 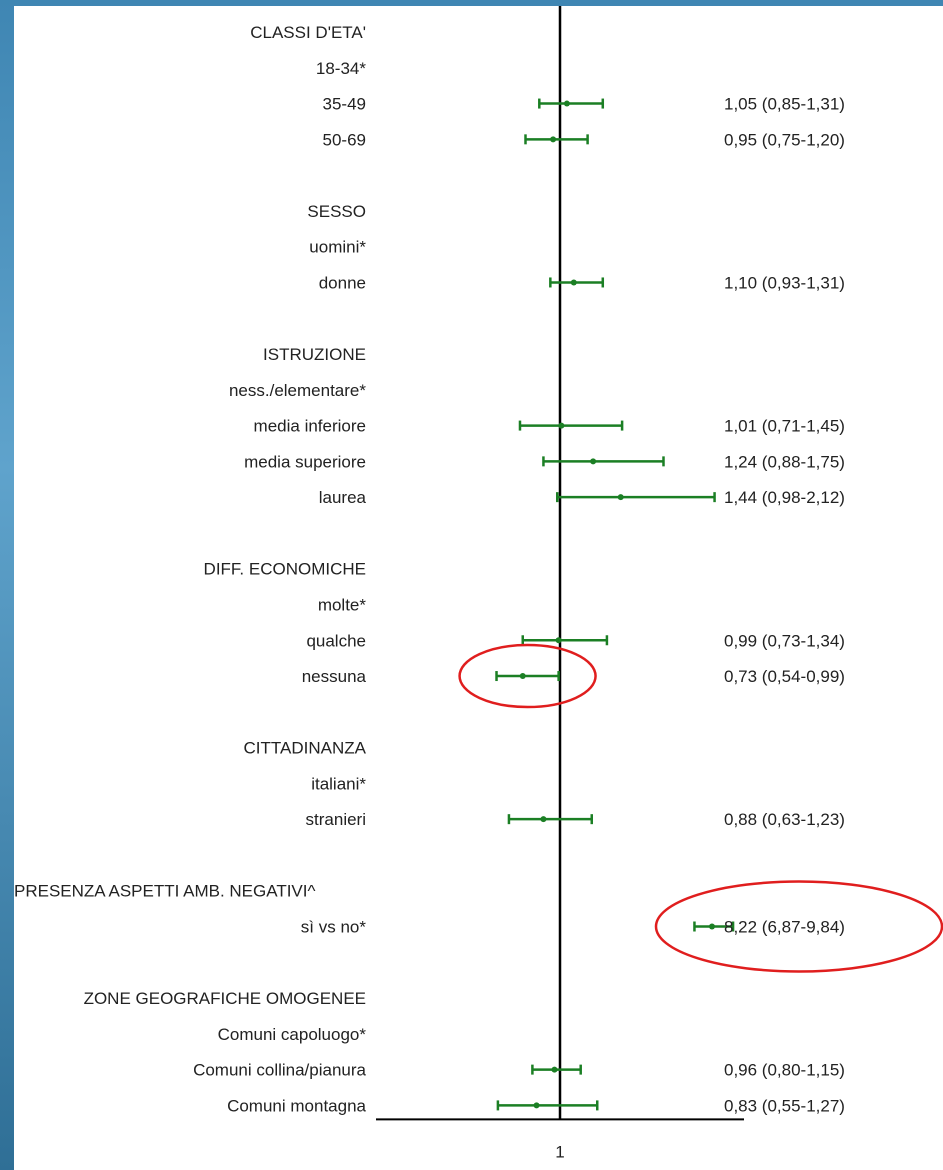 I want to click on or-value-label: 0,95 (0,75-1,20), so click(x=784, y=139).